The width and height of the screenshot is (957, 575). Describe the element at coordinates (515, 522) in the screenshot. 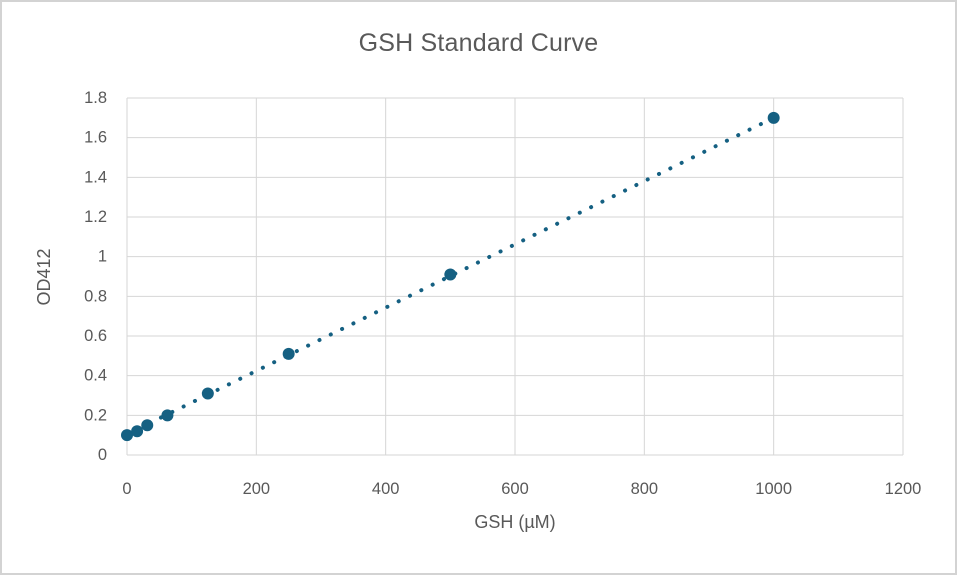

I see `x-axis-title: GSH (µM)` at that location.